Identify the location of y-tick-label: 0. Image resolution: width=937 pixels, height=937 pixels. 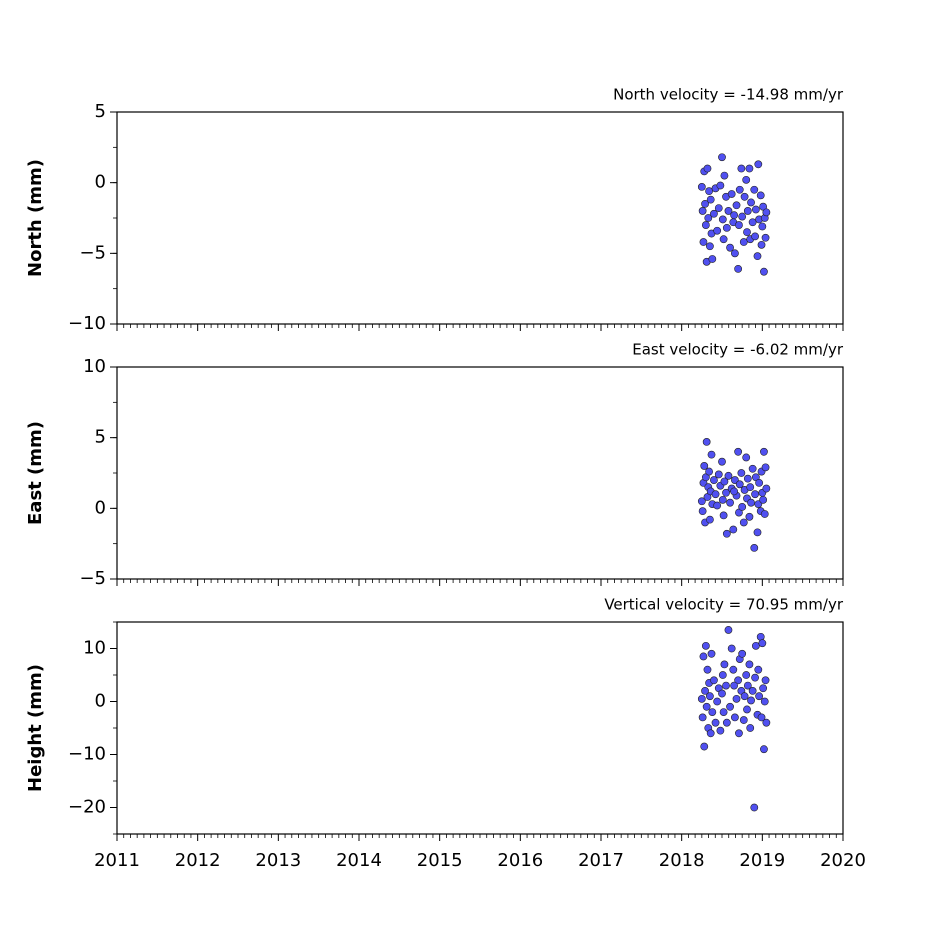
(100, 507).